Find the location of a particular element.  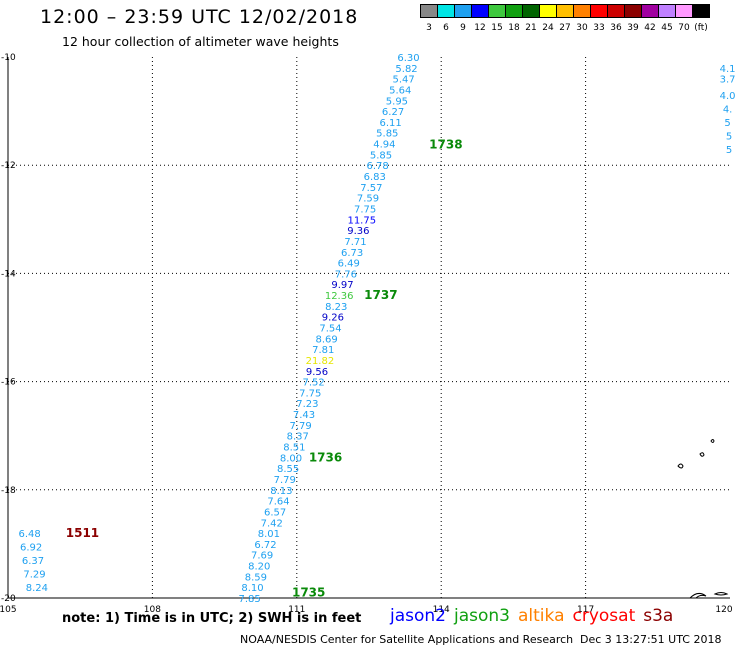

swh-value-label: 8.55 is located at coordinates (288, 469).